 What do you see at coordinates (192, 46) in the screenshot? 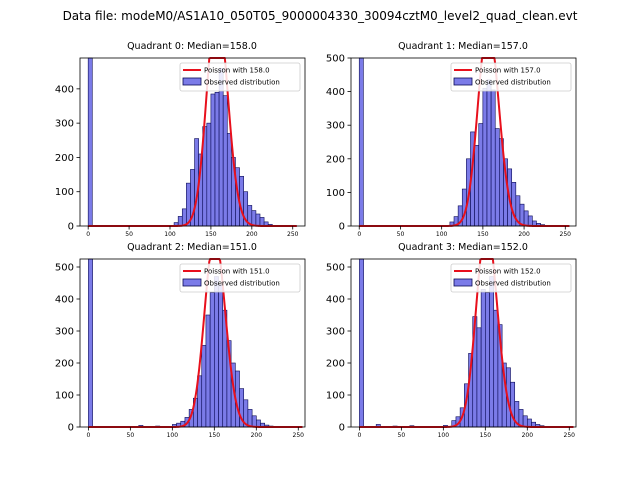
I see `quadrant-0-title: Quadrant 0: Median=158.0` at bounding box center [192, 46].